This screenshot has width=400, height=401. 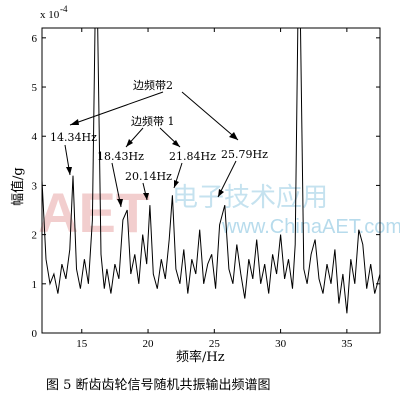 I want to click on arrow-20-14-head, so click(x=146, y=196).